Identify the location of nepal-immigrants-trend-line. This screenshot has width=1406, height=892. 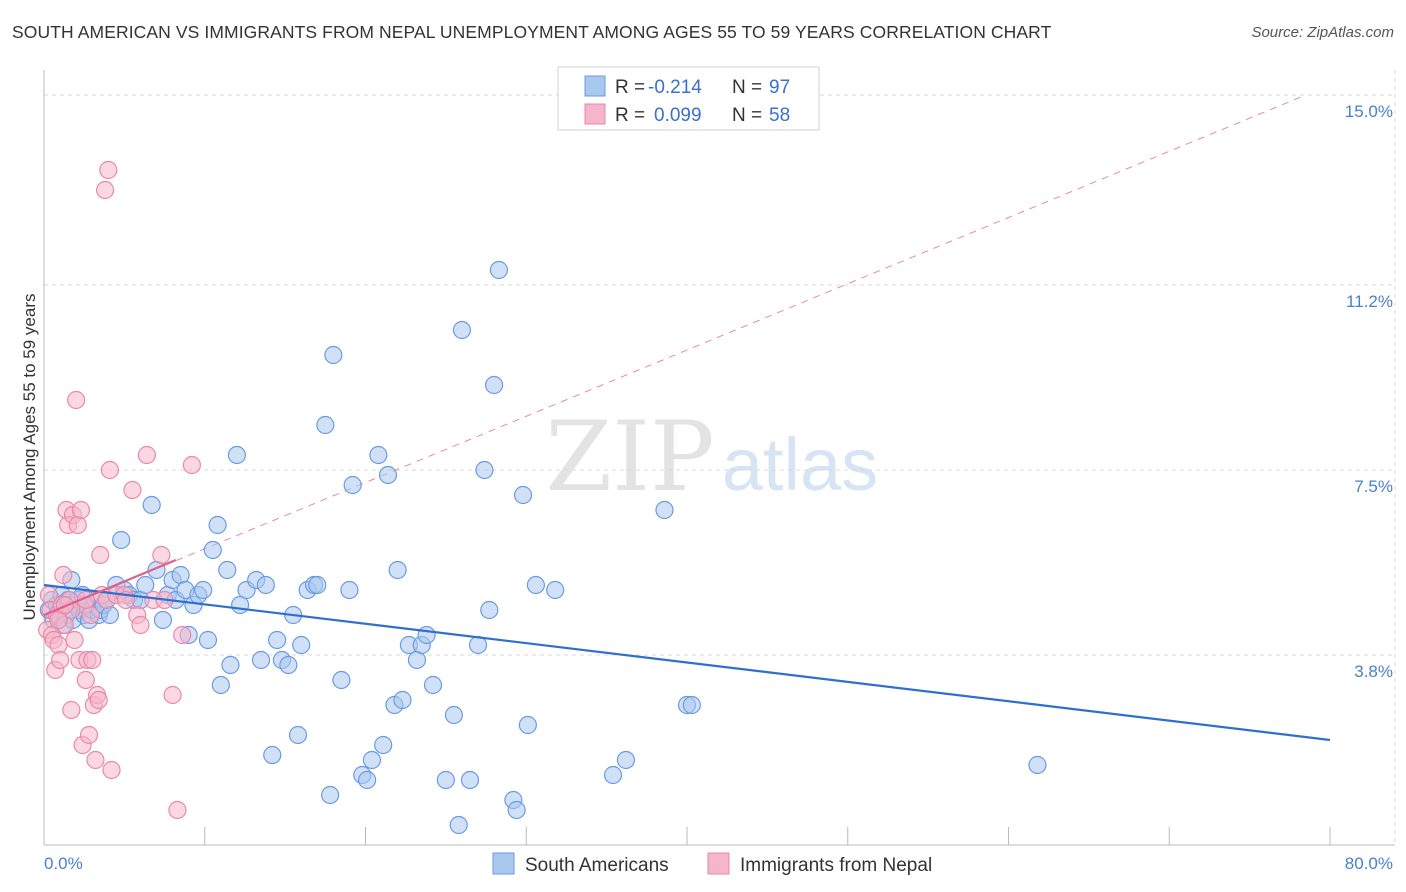
(110, 587).